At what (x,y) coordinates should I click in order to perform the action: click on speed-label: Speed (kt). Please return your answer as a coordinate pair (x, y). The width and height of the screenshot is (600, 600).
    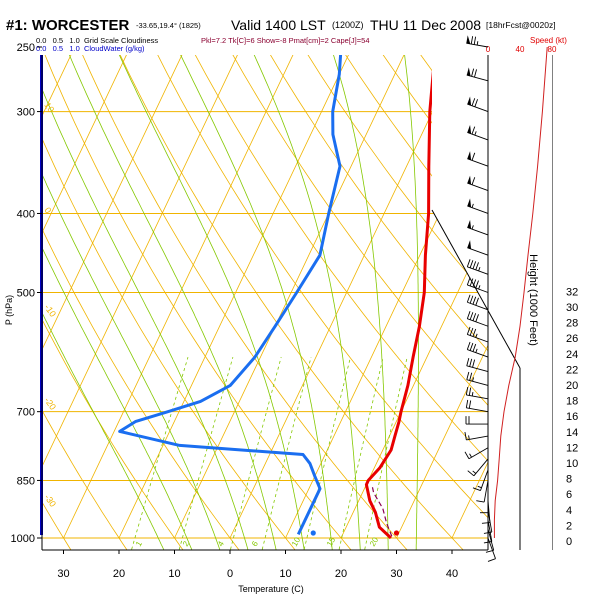
    Looking at the image, I should click on (548, 40).